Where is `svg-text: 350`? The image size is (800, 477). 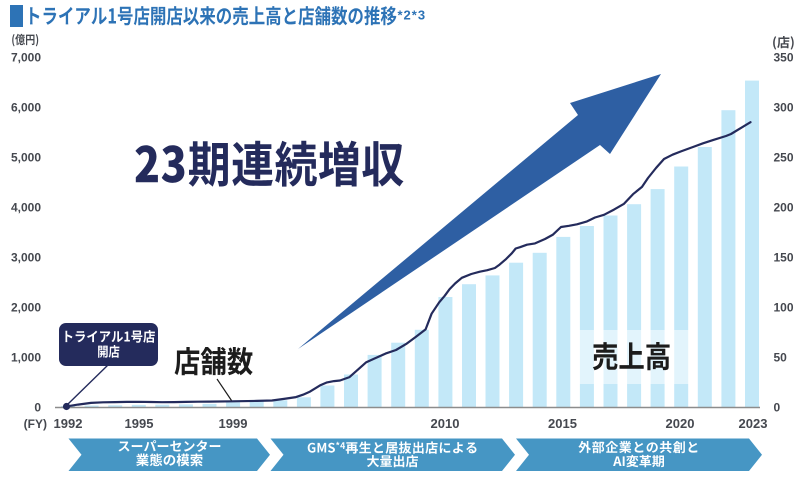 svg-text: 350 is located at coordinates (784, 57).